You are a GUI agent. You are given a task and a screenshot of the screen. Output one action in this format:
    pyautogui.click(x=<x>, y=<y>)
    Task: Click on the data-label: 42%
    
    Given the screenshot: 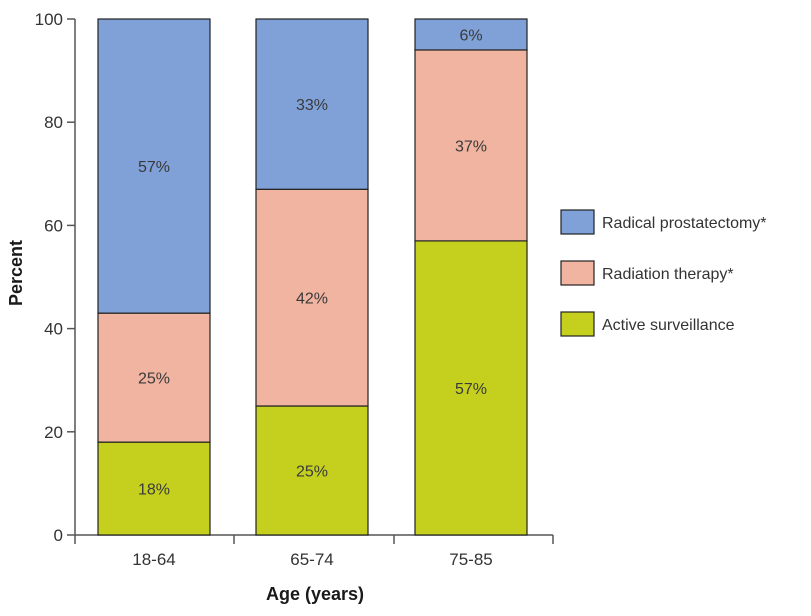 What is the action you would take?
    pyautogui.click(x=312, y=299)
    